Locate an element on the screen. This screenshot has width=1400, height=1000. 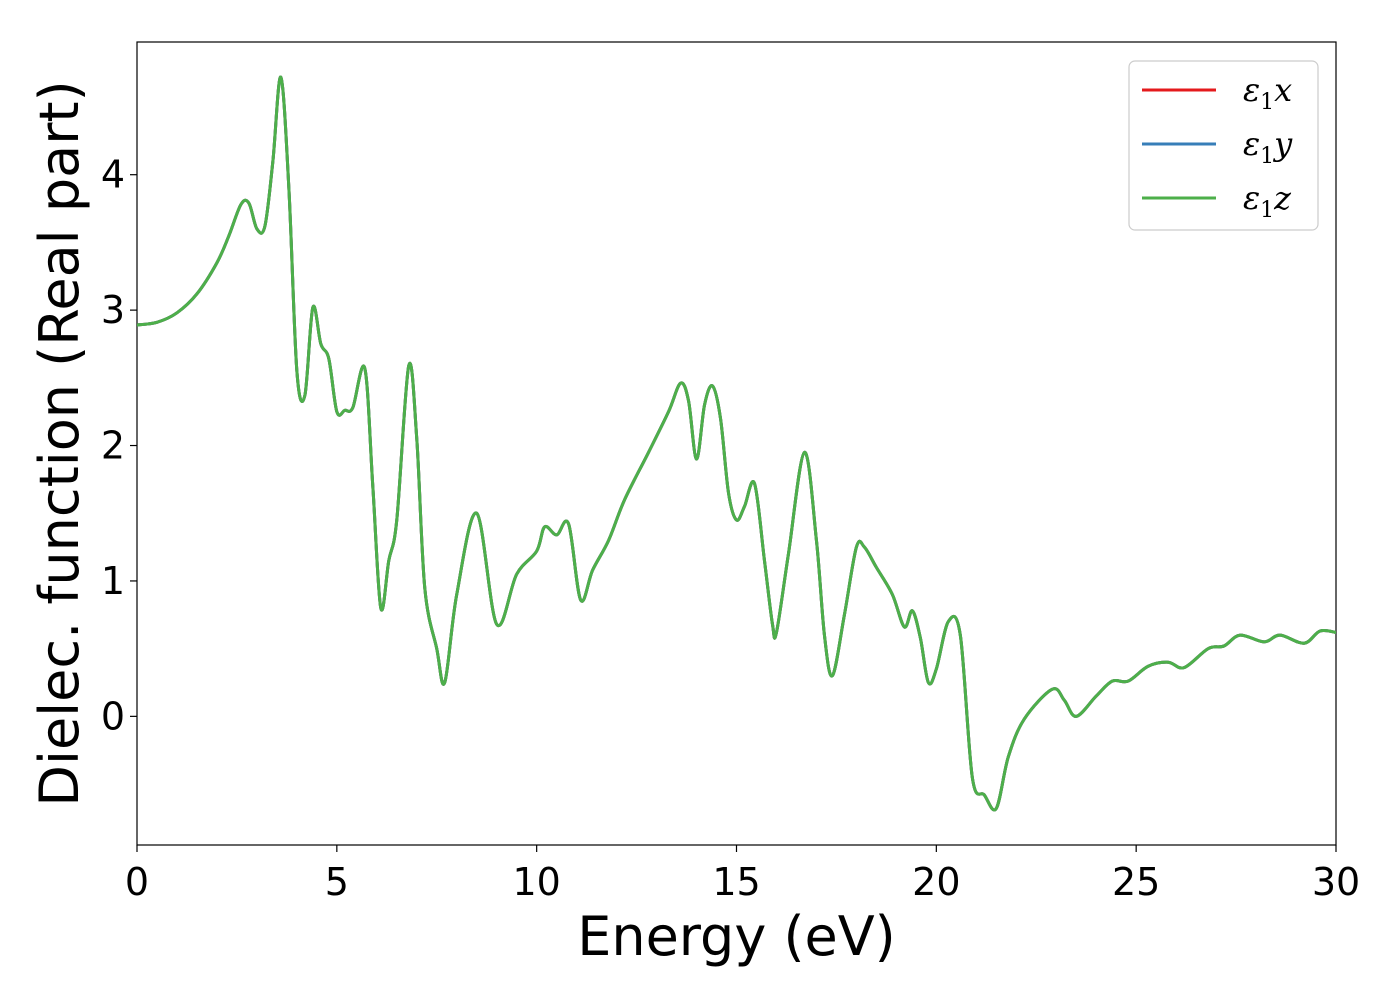
x-tick-label: 15 is located at coordinates (736, 882).